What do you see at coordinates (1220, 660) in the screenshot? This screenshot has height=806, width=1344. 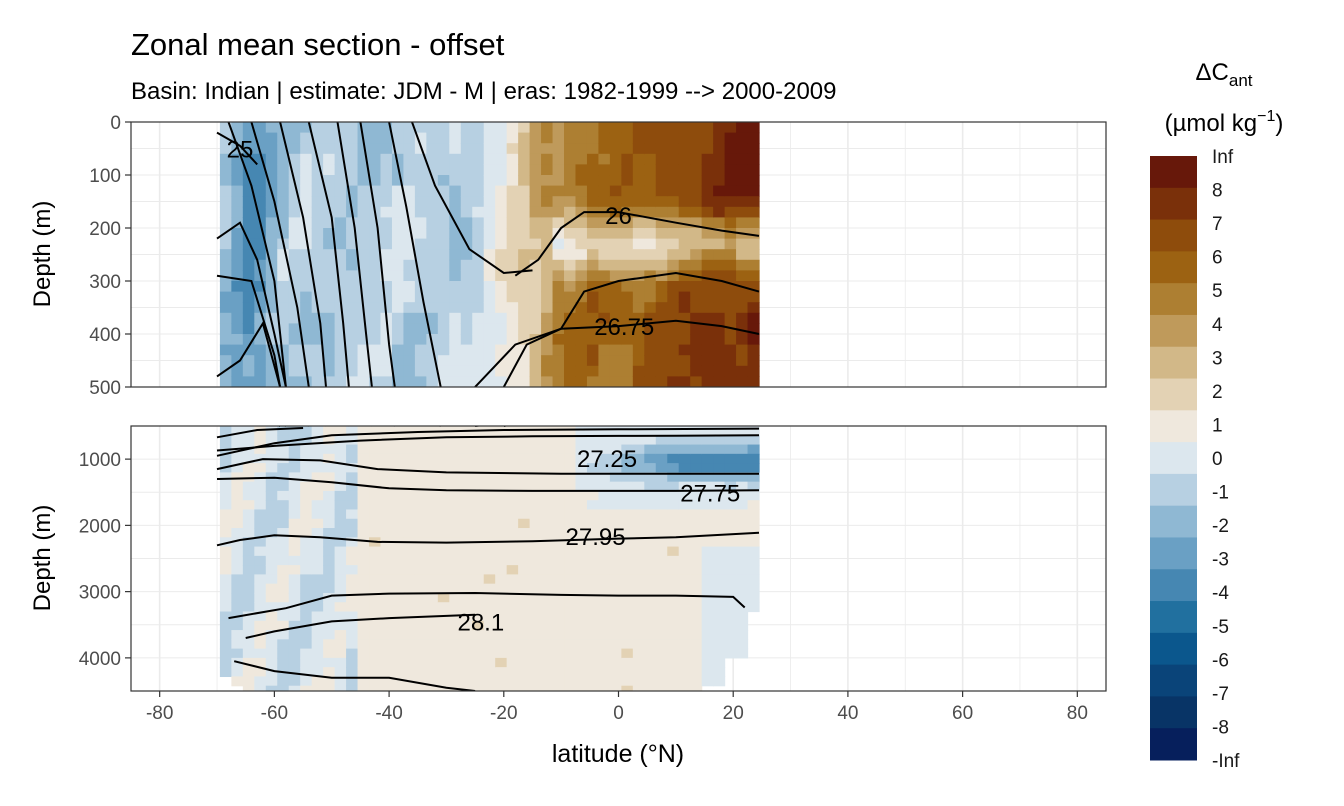 I see `legend-label: -6` at bounding box center [1220, 660].